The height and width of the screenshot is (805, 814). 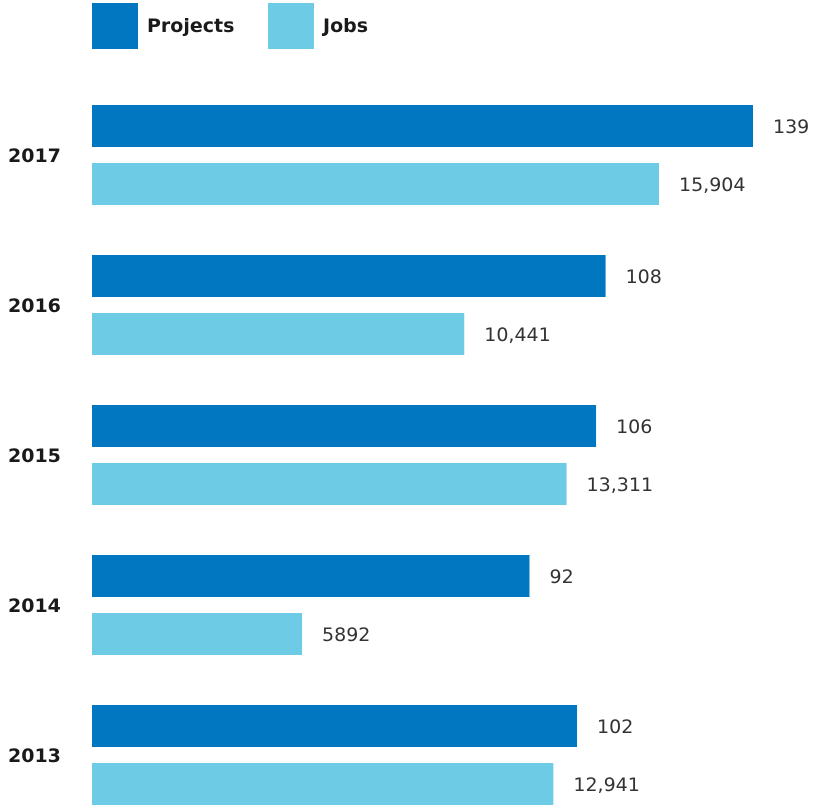 I want to click on bar-jobs-2014, so click(x=197, y=634).